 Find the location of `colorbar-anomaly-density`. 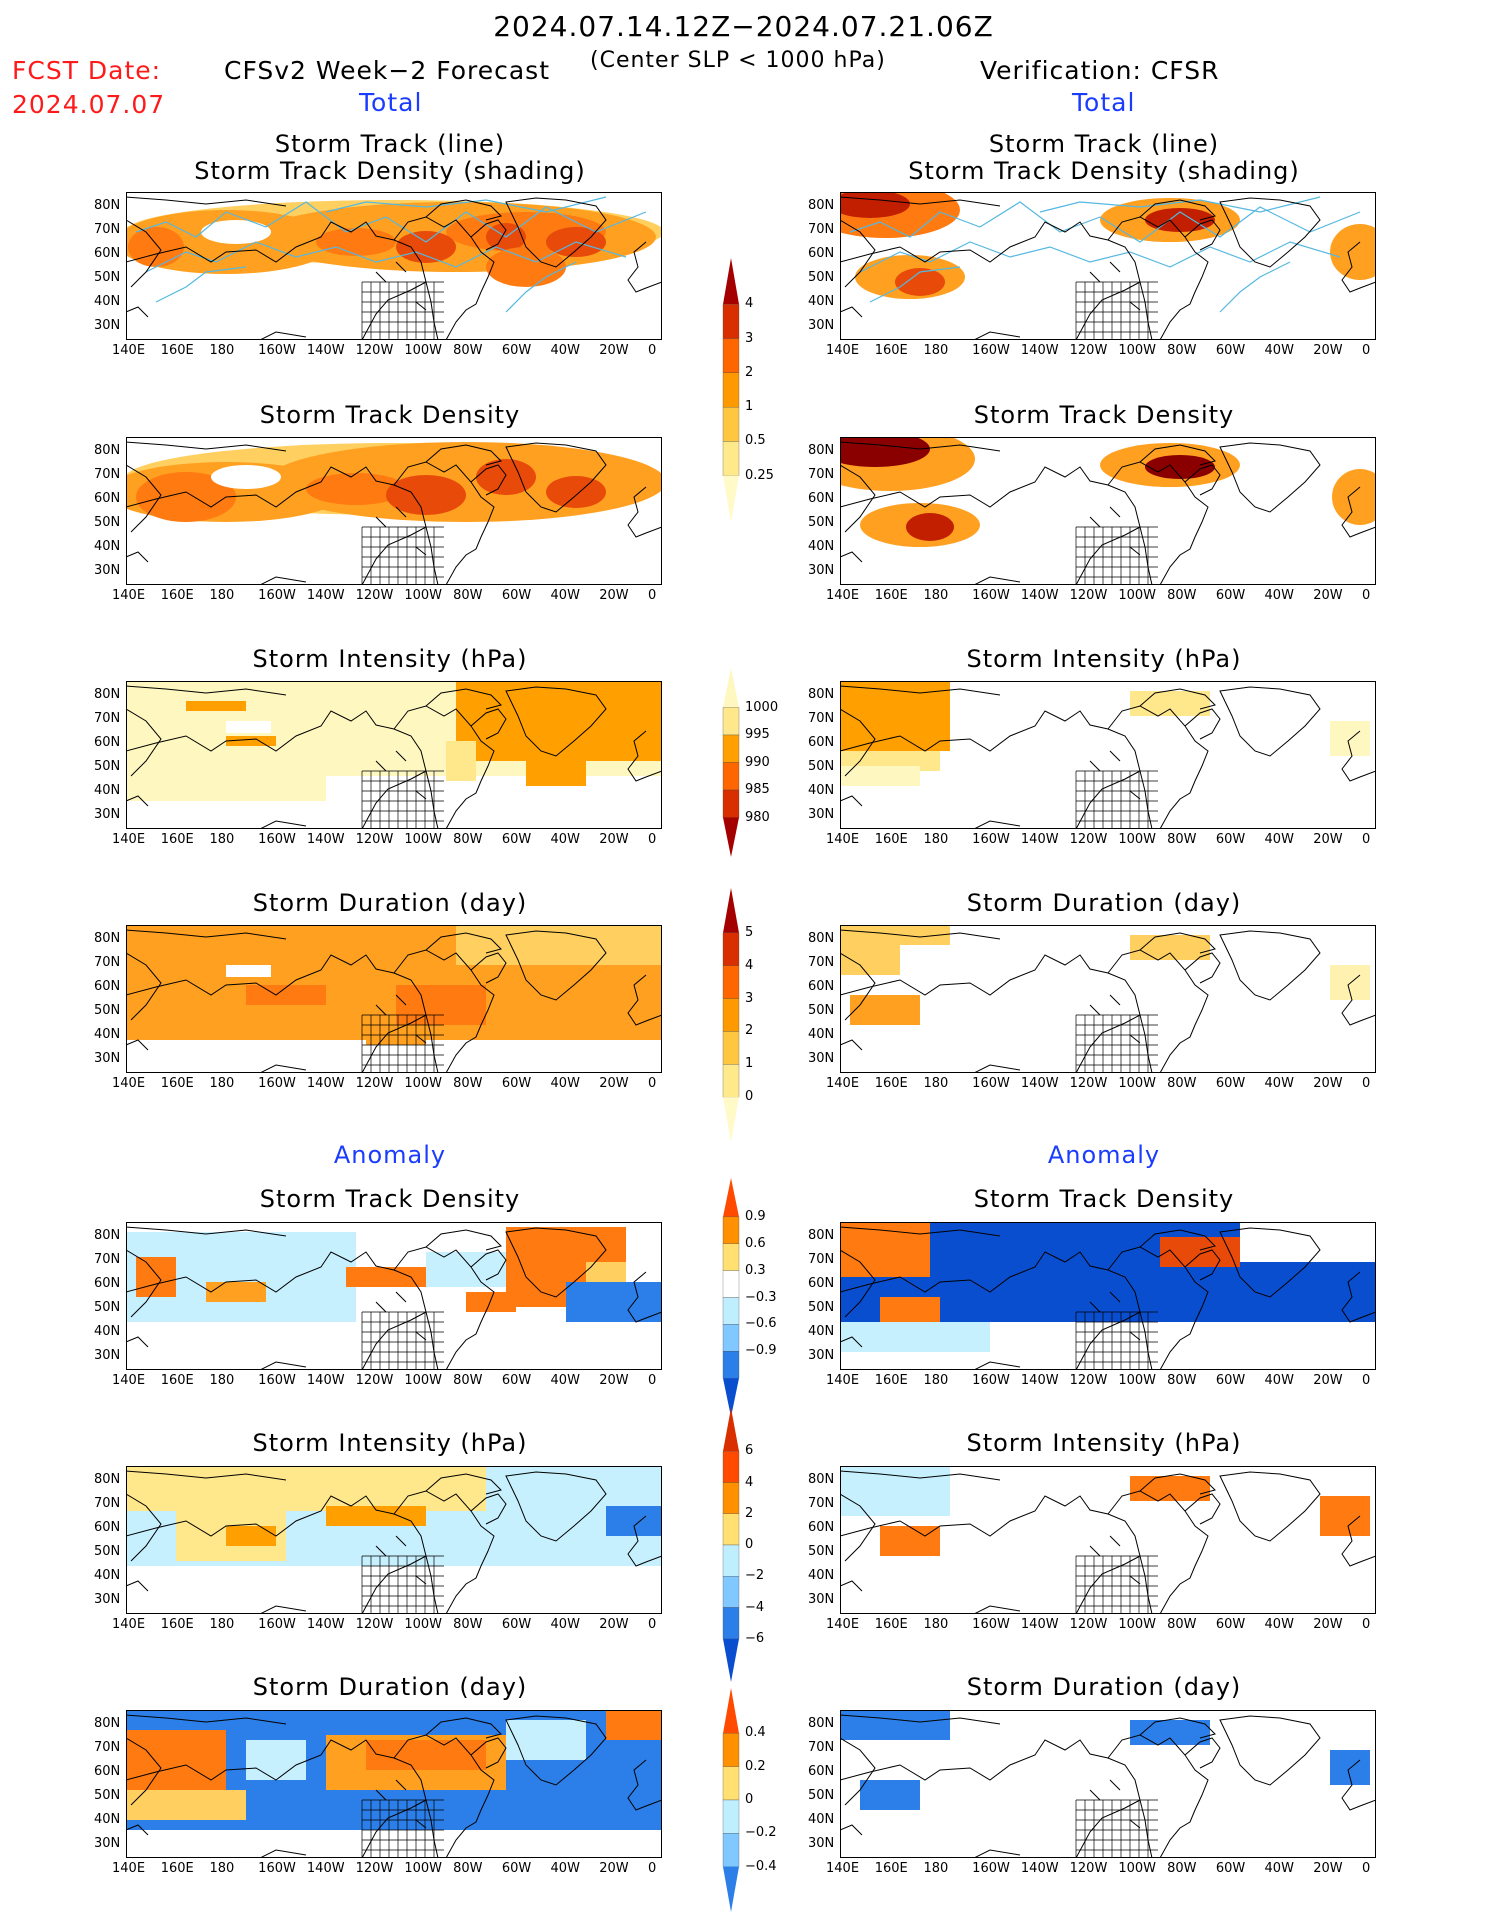

colorbar-anomaly-density is located at coordinates (731, 1297).